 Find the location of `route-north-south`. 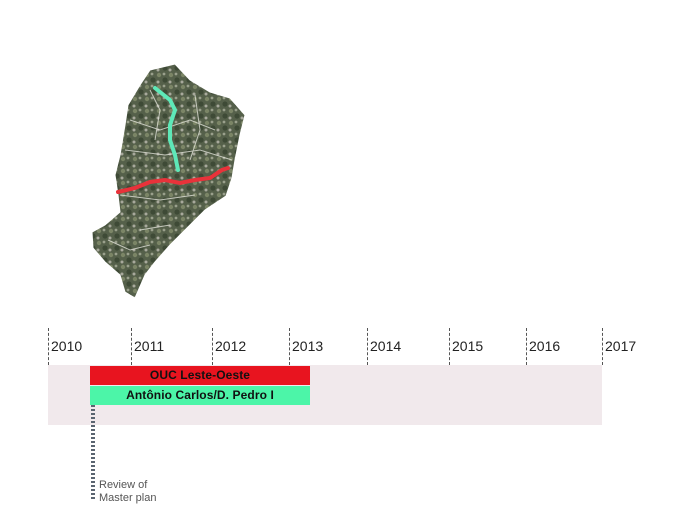

route-north-south is located at coordinates (166, 129).